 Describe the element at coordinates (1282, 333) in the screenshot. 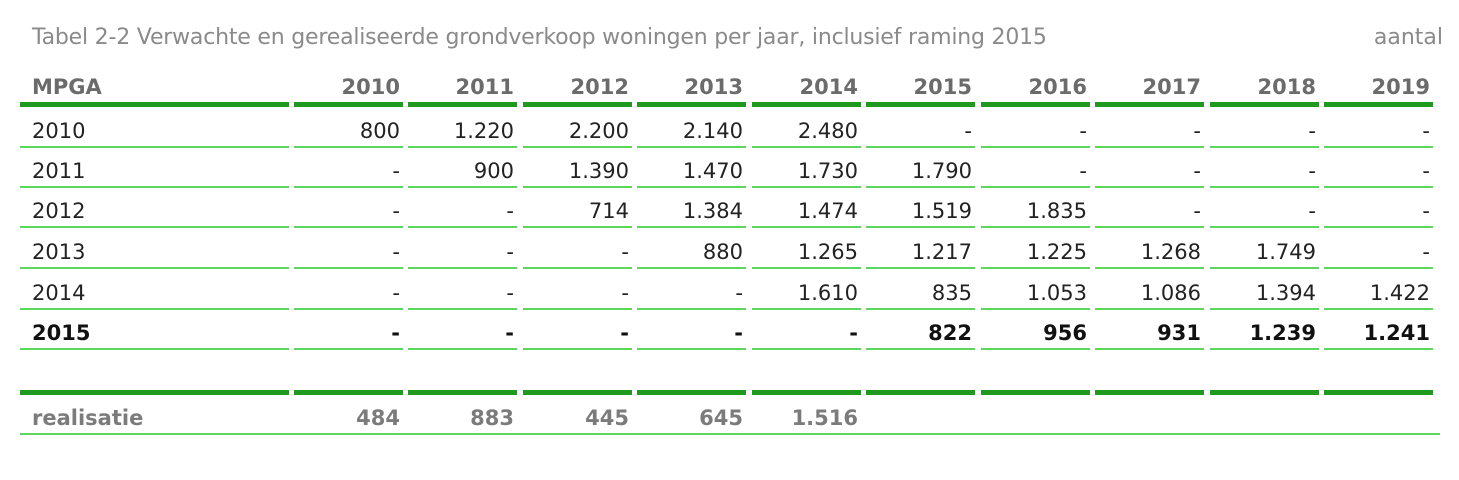

I see `value-cell: 1.239` at that location.